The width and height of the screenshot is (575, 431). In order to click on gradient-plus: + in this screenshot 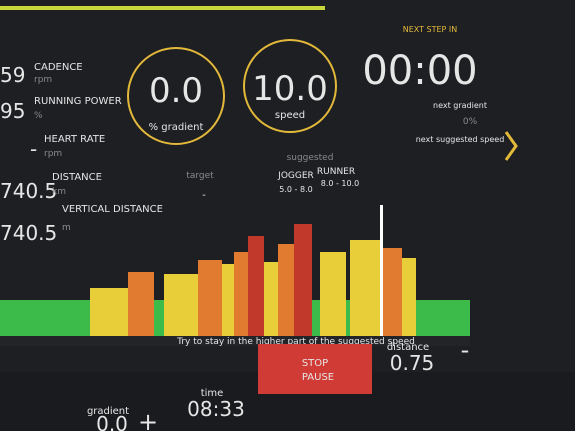, I will do `click(148, 419)`.